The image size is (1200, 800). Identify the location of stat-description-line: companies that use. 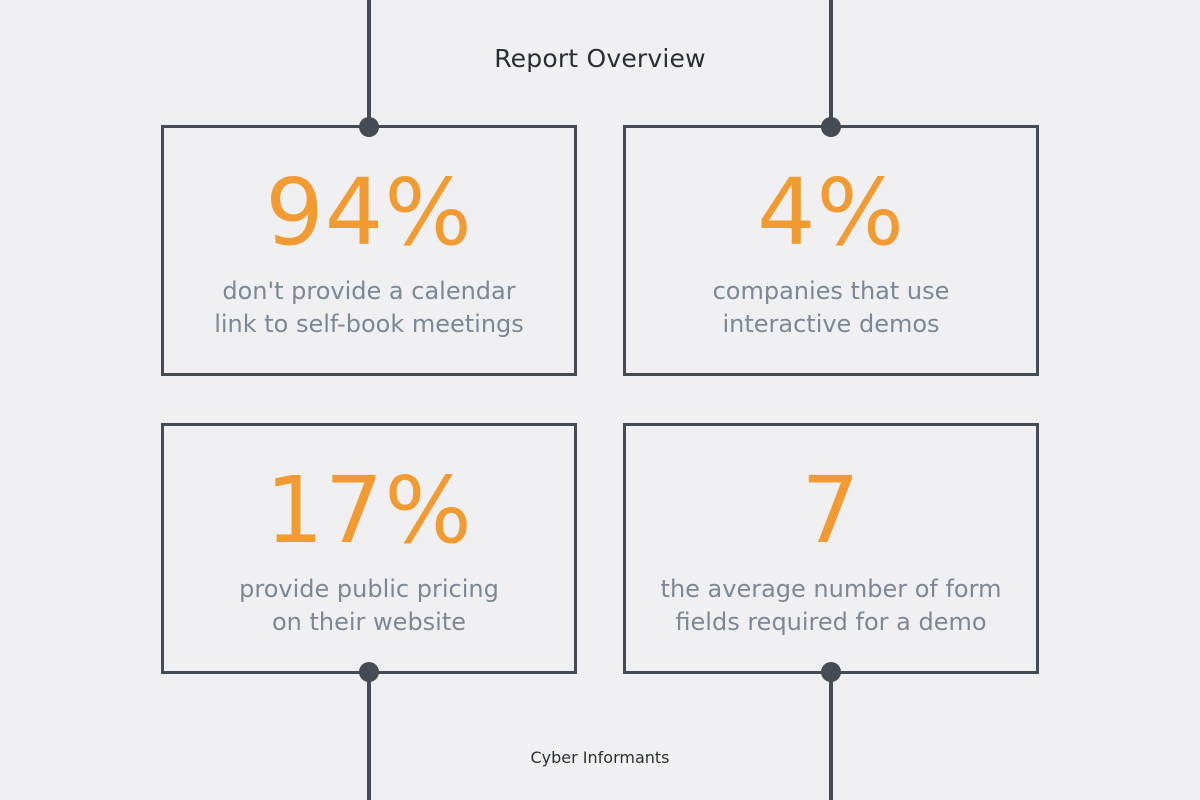
(831, 291).